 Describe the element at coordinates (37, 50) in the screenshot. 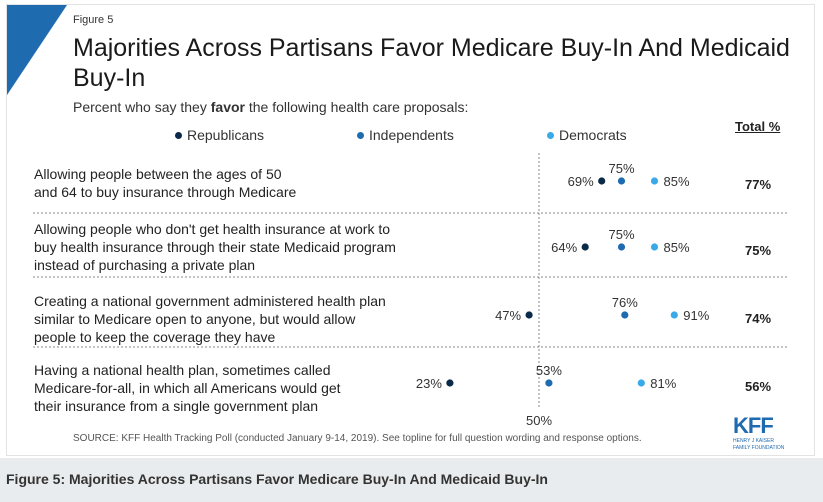

I see `corner-triangle-icon` at that location.